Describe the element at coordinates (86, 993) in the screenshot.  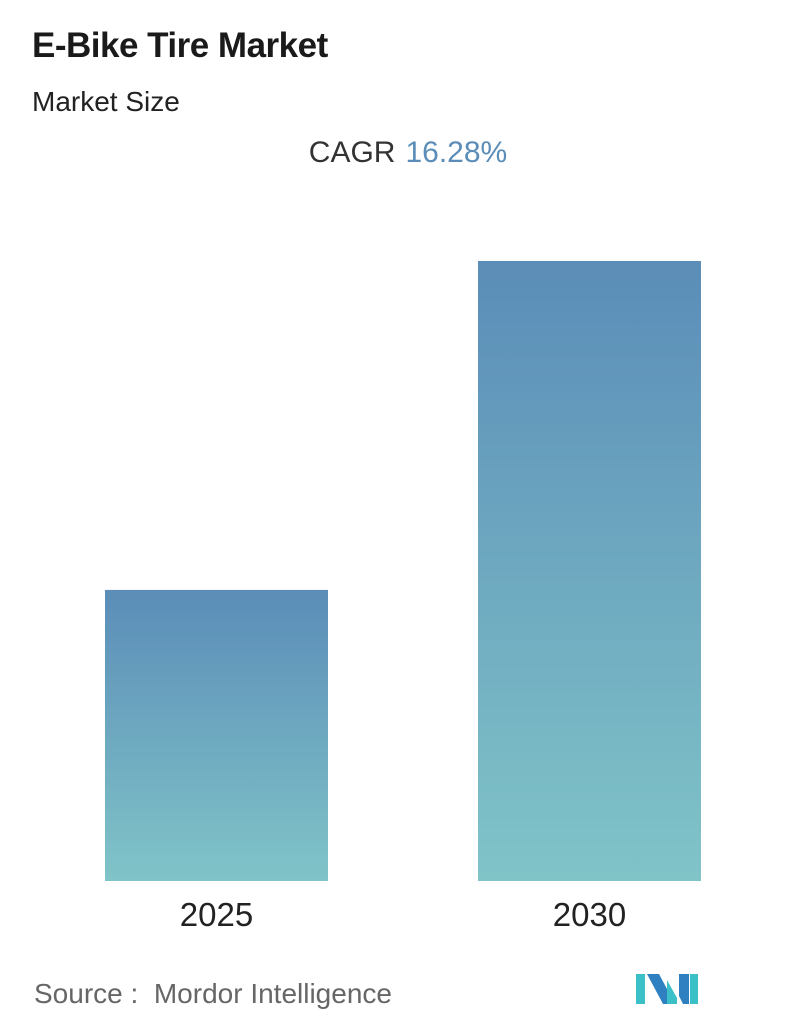
I see `source-label: Source :` at that location.